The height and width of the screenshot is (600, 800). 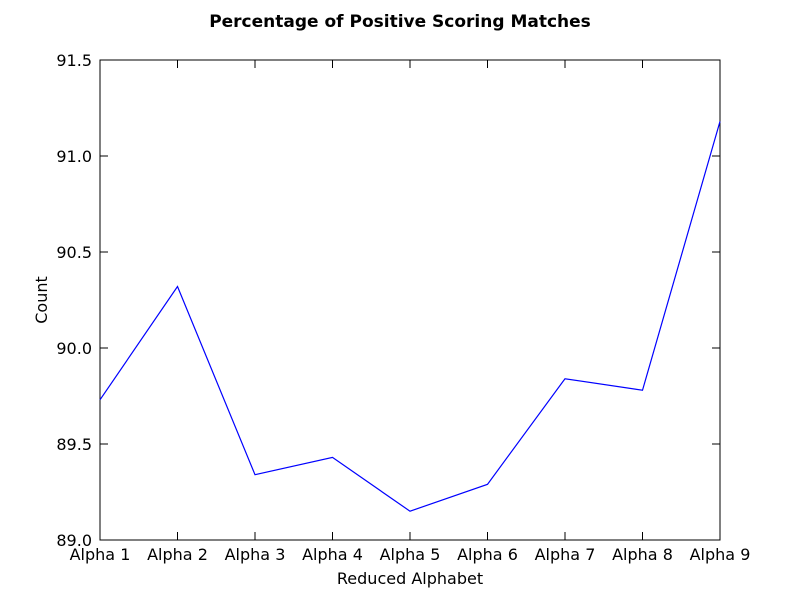 I want to click on x-tick-label-1: Alpha 2, so click(x=177, y=554).